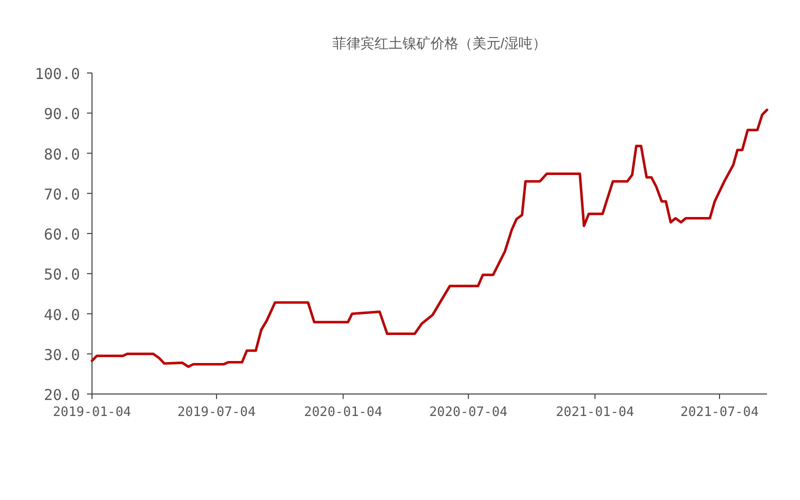  Describe the element at coordinates (62, 315) in the screenshot. I see `y-tick-label: 40.0` at that location.